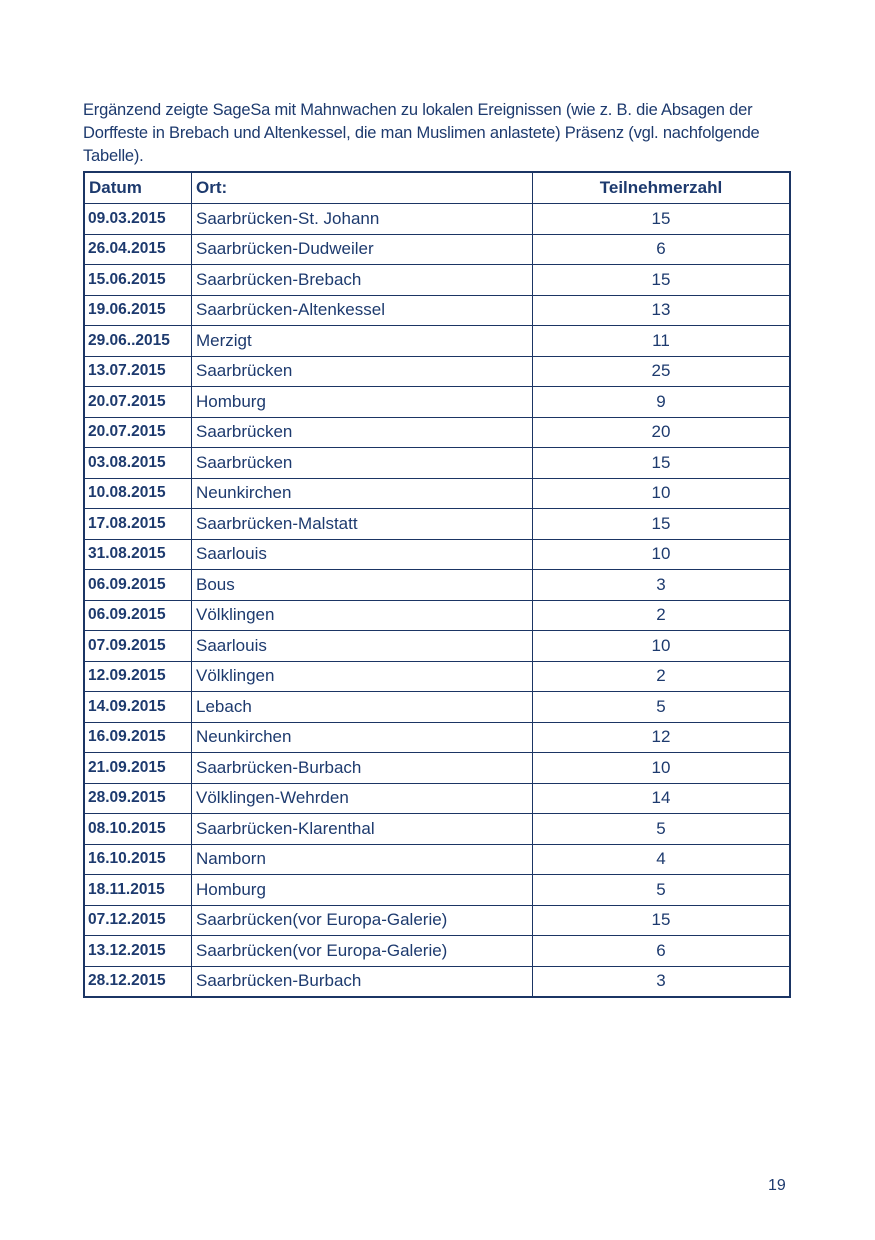 The height and width of the screenshot is (1240, 875). Describe the element at coordinates (661, 859) in the screenshot. I see `cell-participants: 4` at that location.